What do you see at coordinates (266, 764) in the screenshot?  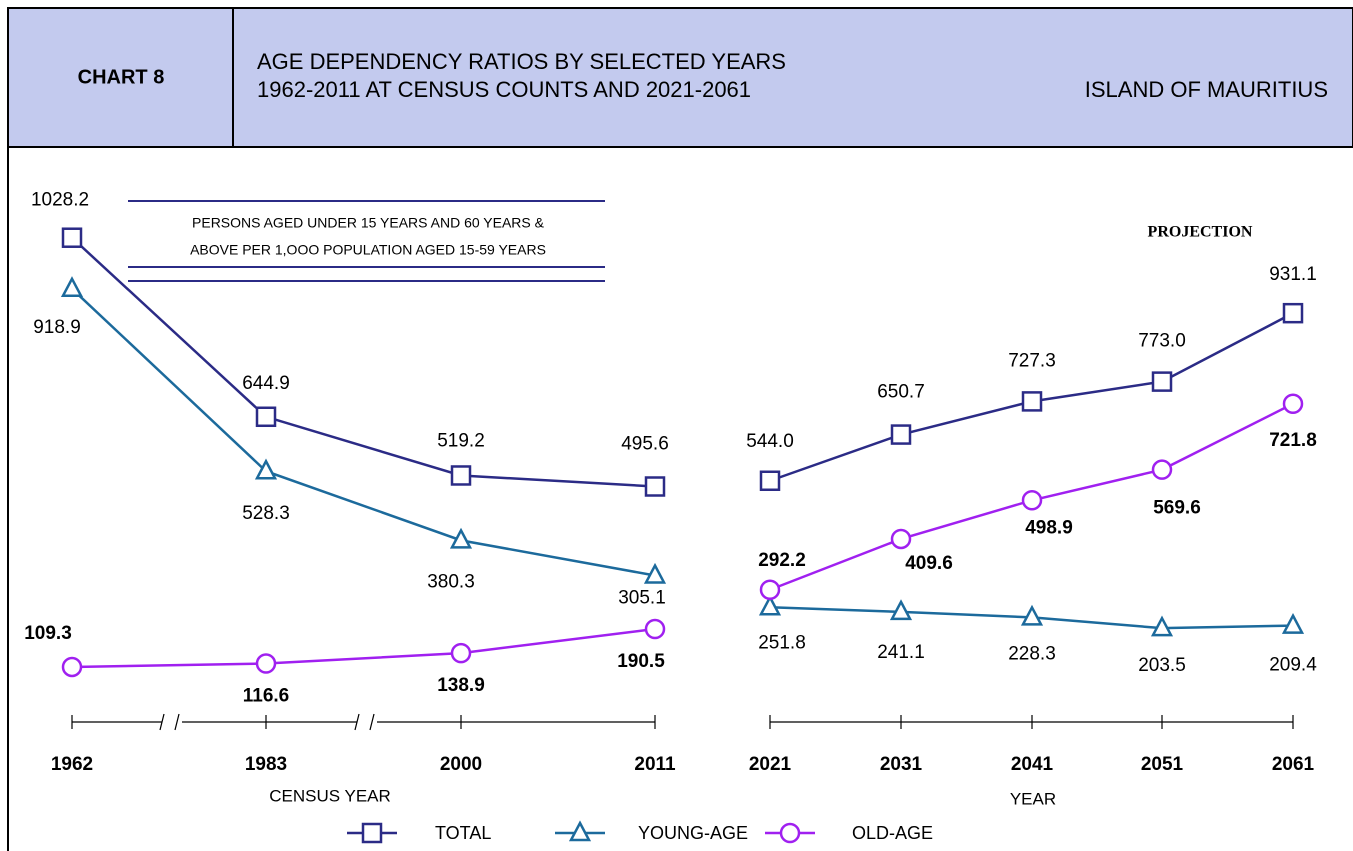 I see `x-tick-label: 1983` at bounding box center [266, 764].